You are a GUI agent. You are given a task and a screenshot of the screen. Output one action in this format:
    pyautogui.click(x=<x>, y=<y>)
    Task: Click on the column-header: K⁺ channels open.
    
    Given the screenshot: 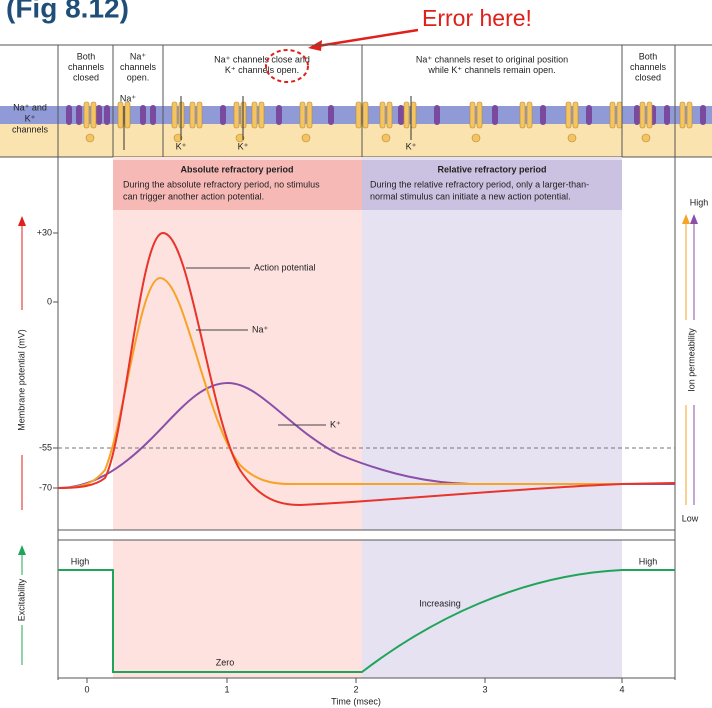 What is the action you would take?
    pyautogui.click(x=262, y=70)
    